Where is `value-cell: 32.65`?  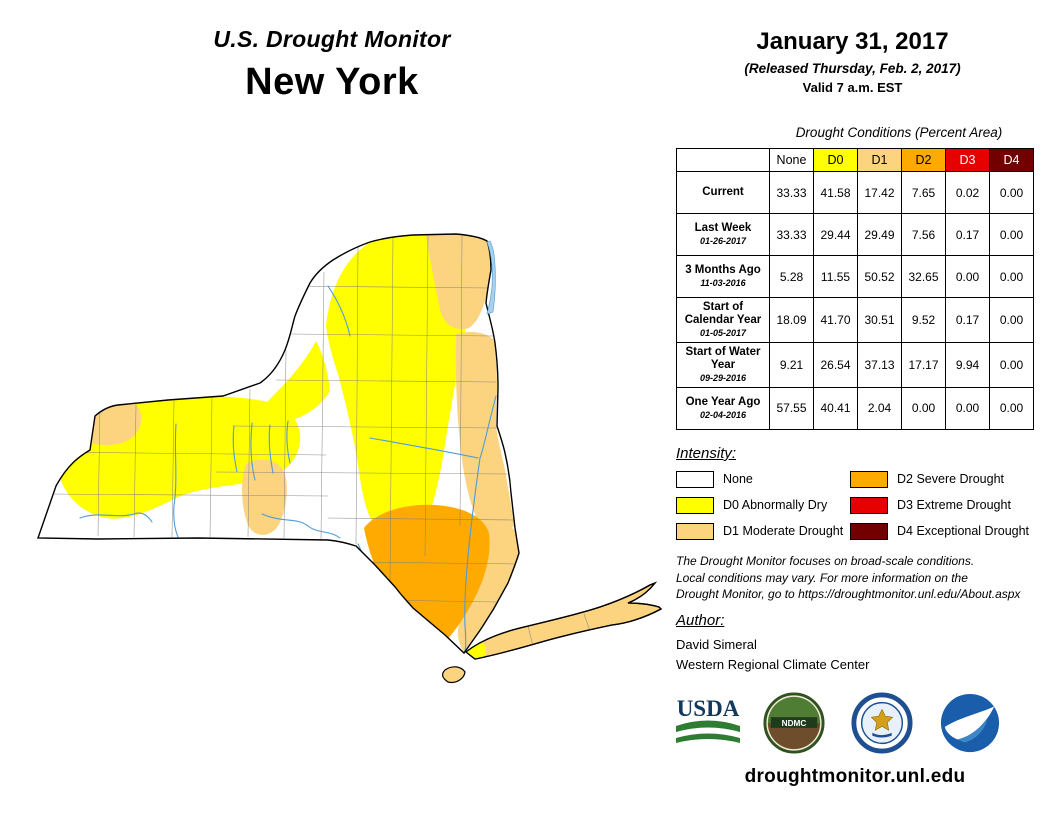 value-cell: 32.65 is located at coordinates (923, 276).